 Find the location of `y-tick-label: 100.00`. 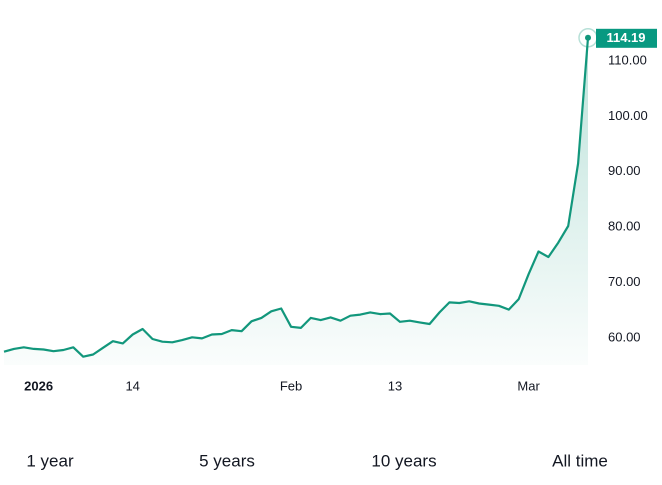

y-tick-label: 100.00 is located at coordinates (628, 115).